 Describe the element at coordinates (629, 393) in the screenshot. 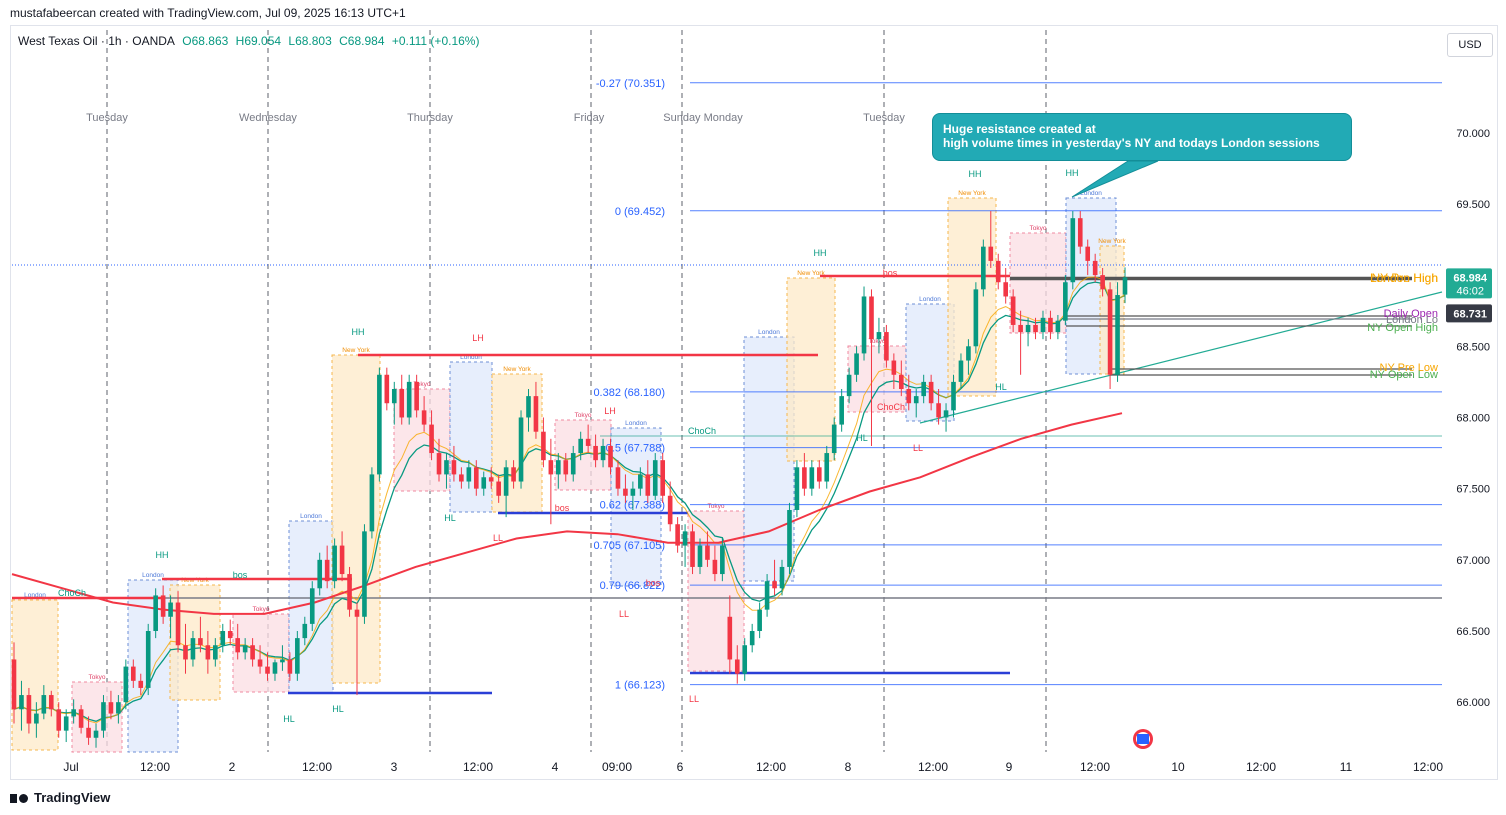

I see `fib-level-label: 0.382 (68.180)` at that location.